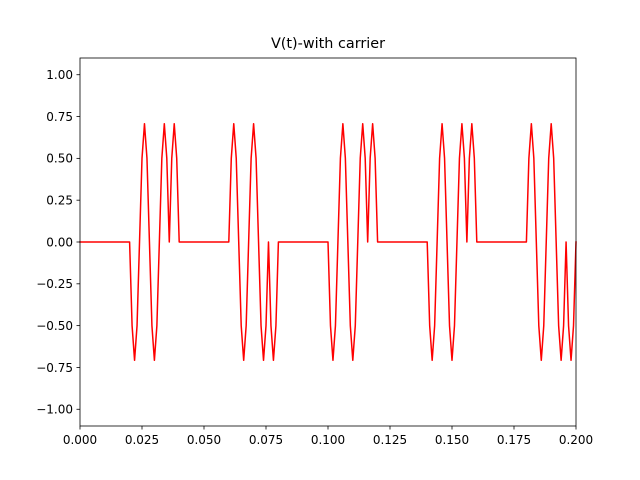  Describe the element at coordinates (452, 440) in the screenshot. I see `x-tick-label: 0.150` at that location.